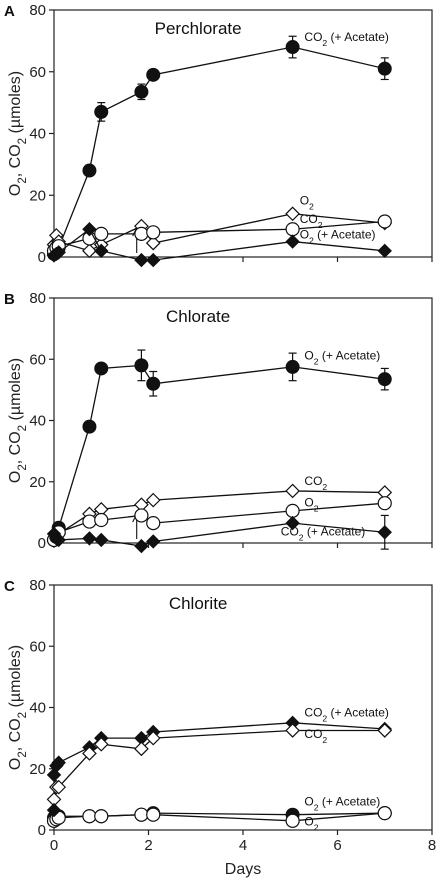 The image size is (440, 883). Describe the element at coordinates (9, 11) in the screenshot. I see `panel-label: A` at that location.